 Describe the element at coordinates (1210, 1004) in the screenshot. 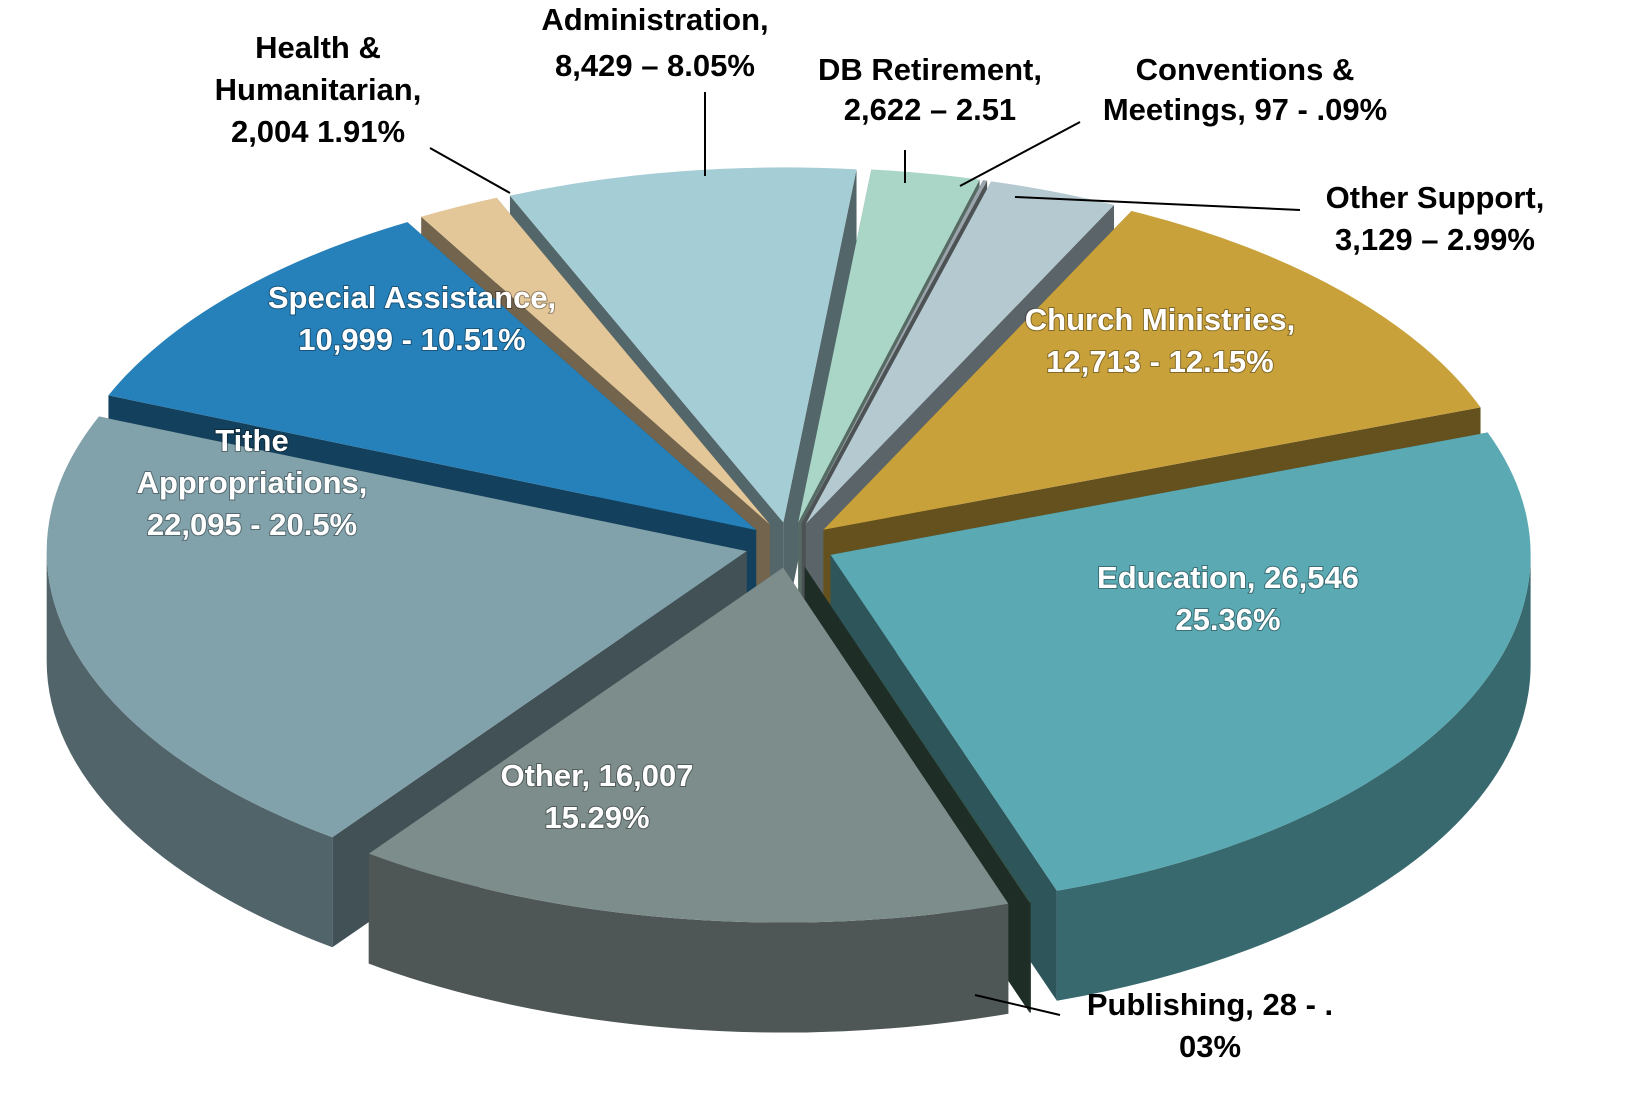

I see `slice-label: Publishing, 28 - .` at that location.